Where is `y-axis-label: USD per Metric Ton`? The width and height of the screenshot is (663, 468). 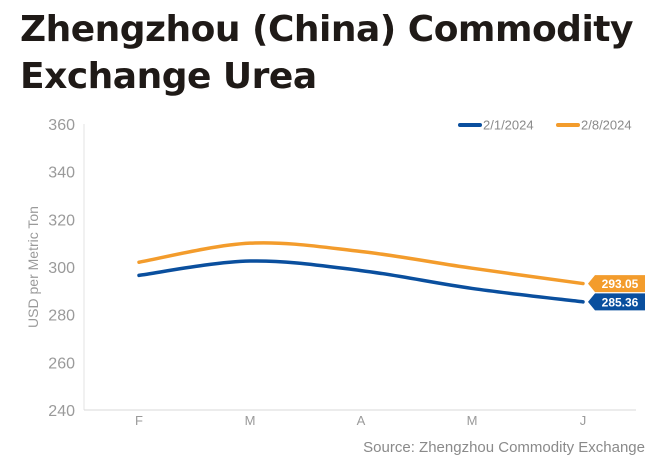
y-axis-label: USD per Metric Ton is located at coordinates (33, 267).